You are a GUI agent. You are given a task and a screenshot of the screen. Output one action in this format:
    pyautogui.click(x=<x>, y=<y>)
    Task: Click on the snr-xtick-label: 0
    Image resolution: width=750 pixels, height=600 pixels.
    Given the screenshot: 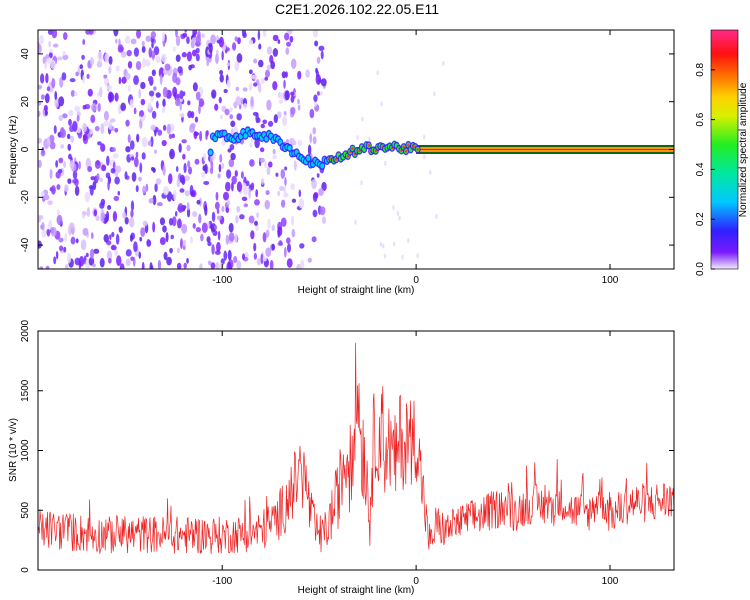 What is the action you would take?
    pyautogui.click(x=416, y=581)
    